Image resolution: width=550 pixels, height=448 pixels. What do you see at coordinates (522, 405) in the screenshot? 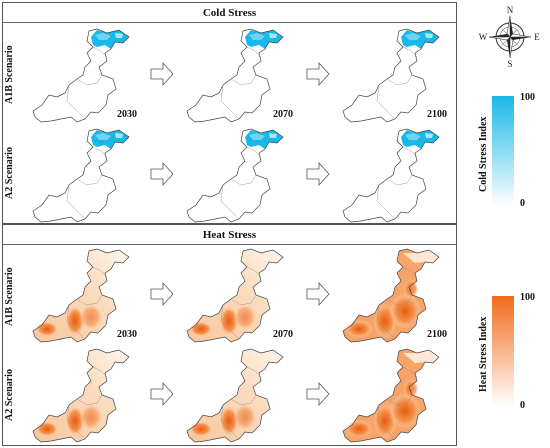
I see `heat-legend-min: 0` at bounding box center [522, 405].